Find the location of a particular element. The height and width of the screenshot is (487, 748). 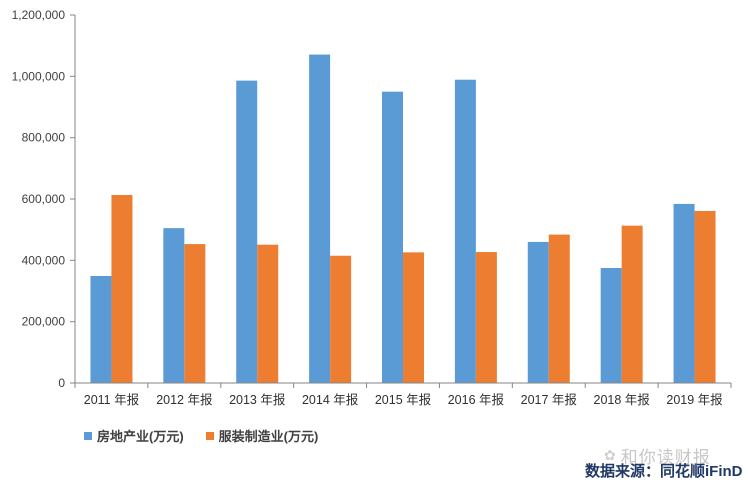

x-tick-label: 2011 年报 is located at coordinates (112, 399).